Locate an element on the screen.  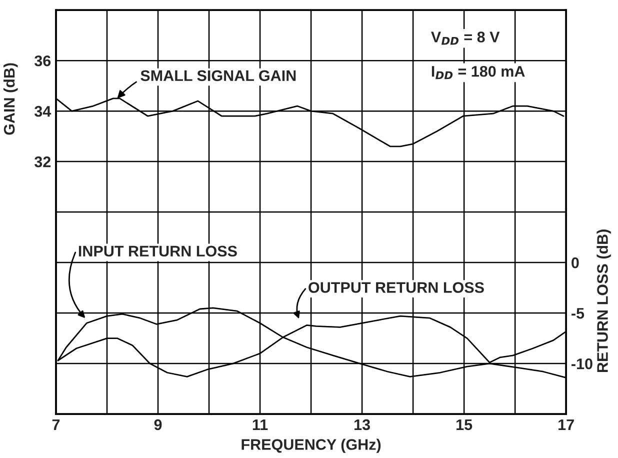
y2-tick-label: -10 is located at coordinates (582, 364).